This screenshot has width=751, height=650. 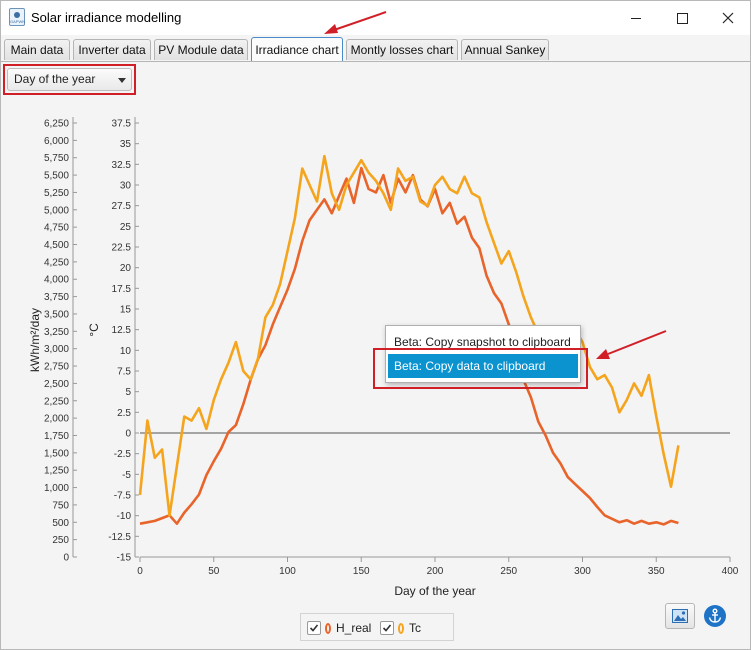 I want to click on y-left-tick-label: 3,000, so click(x=56, y=349).